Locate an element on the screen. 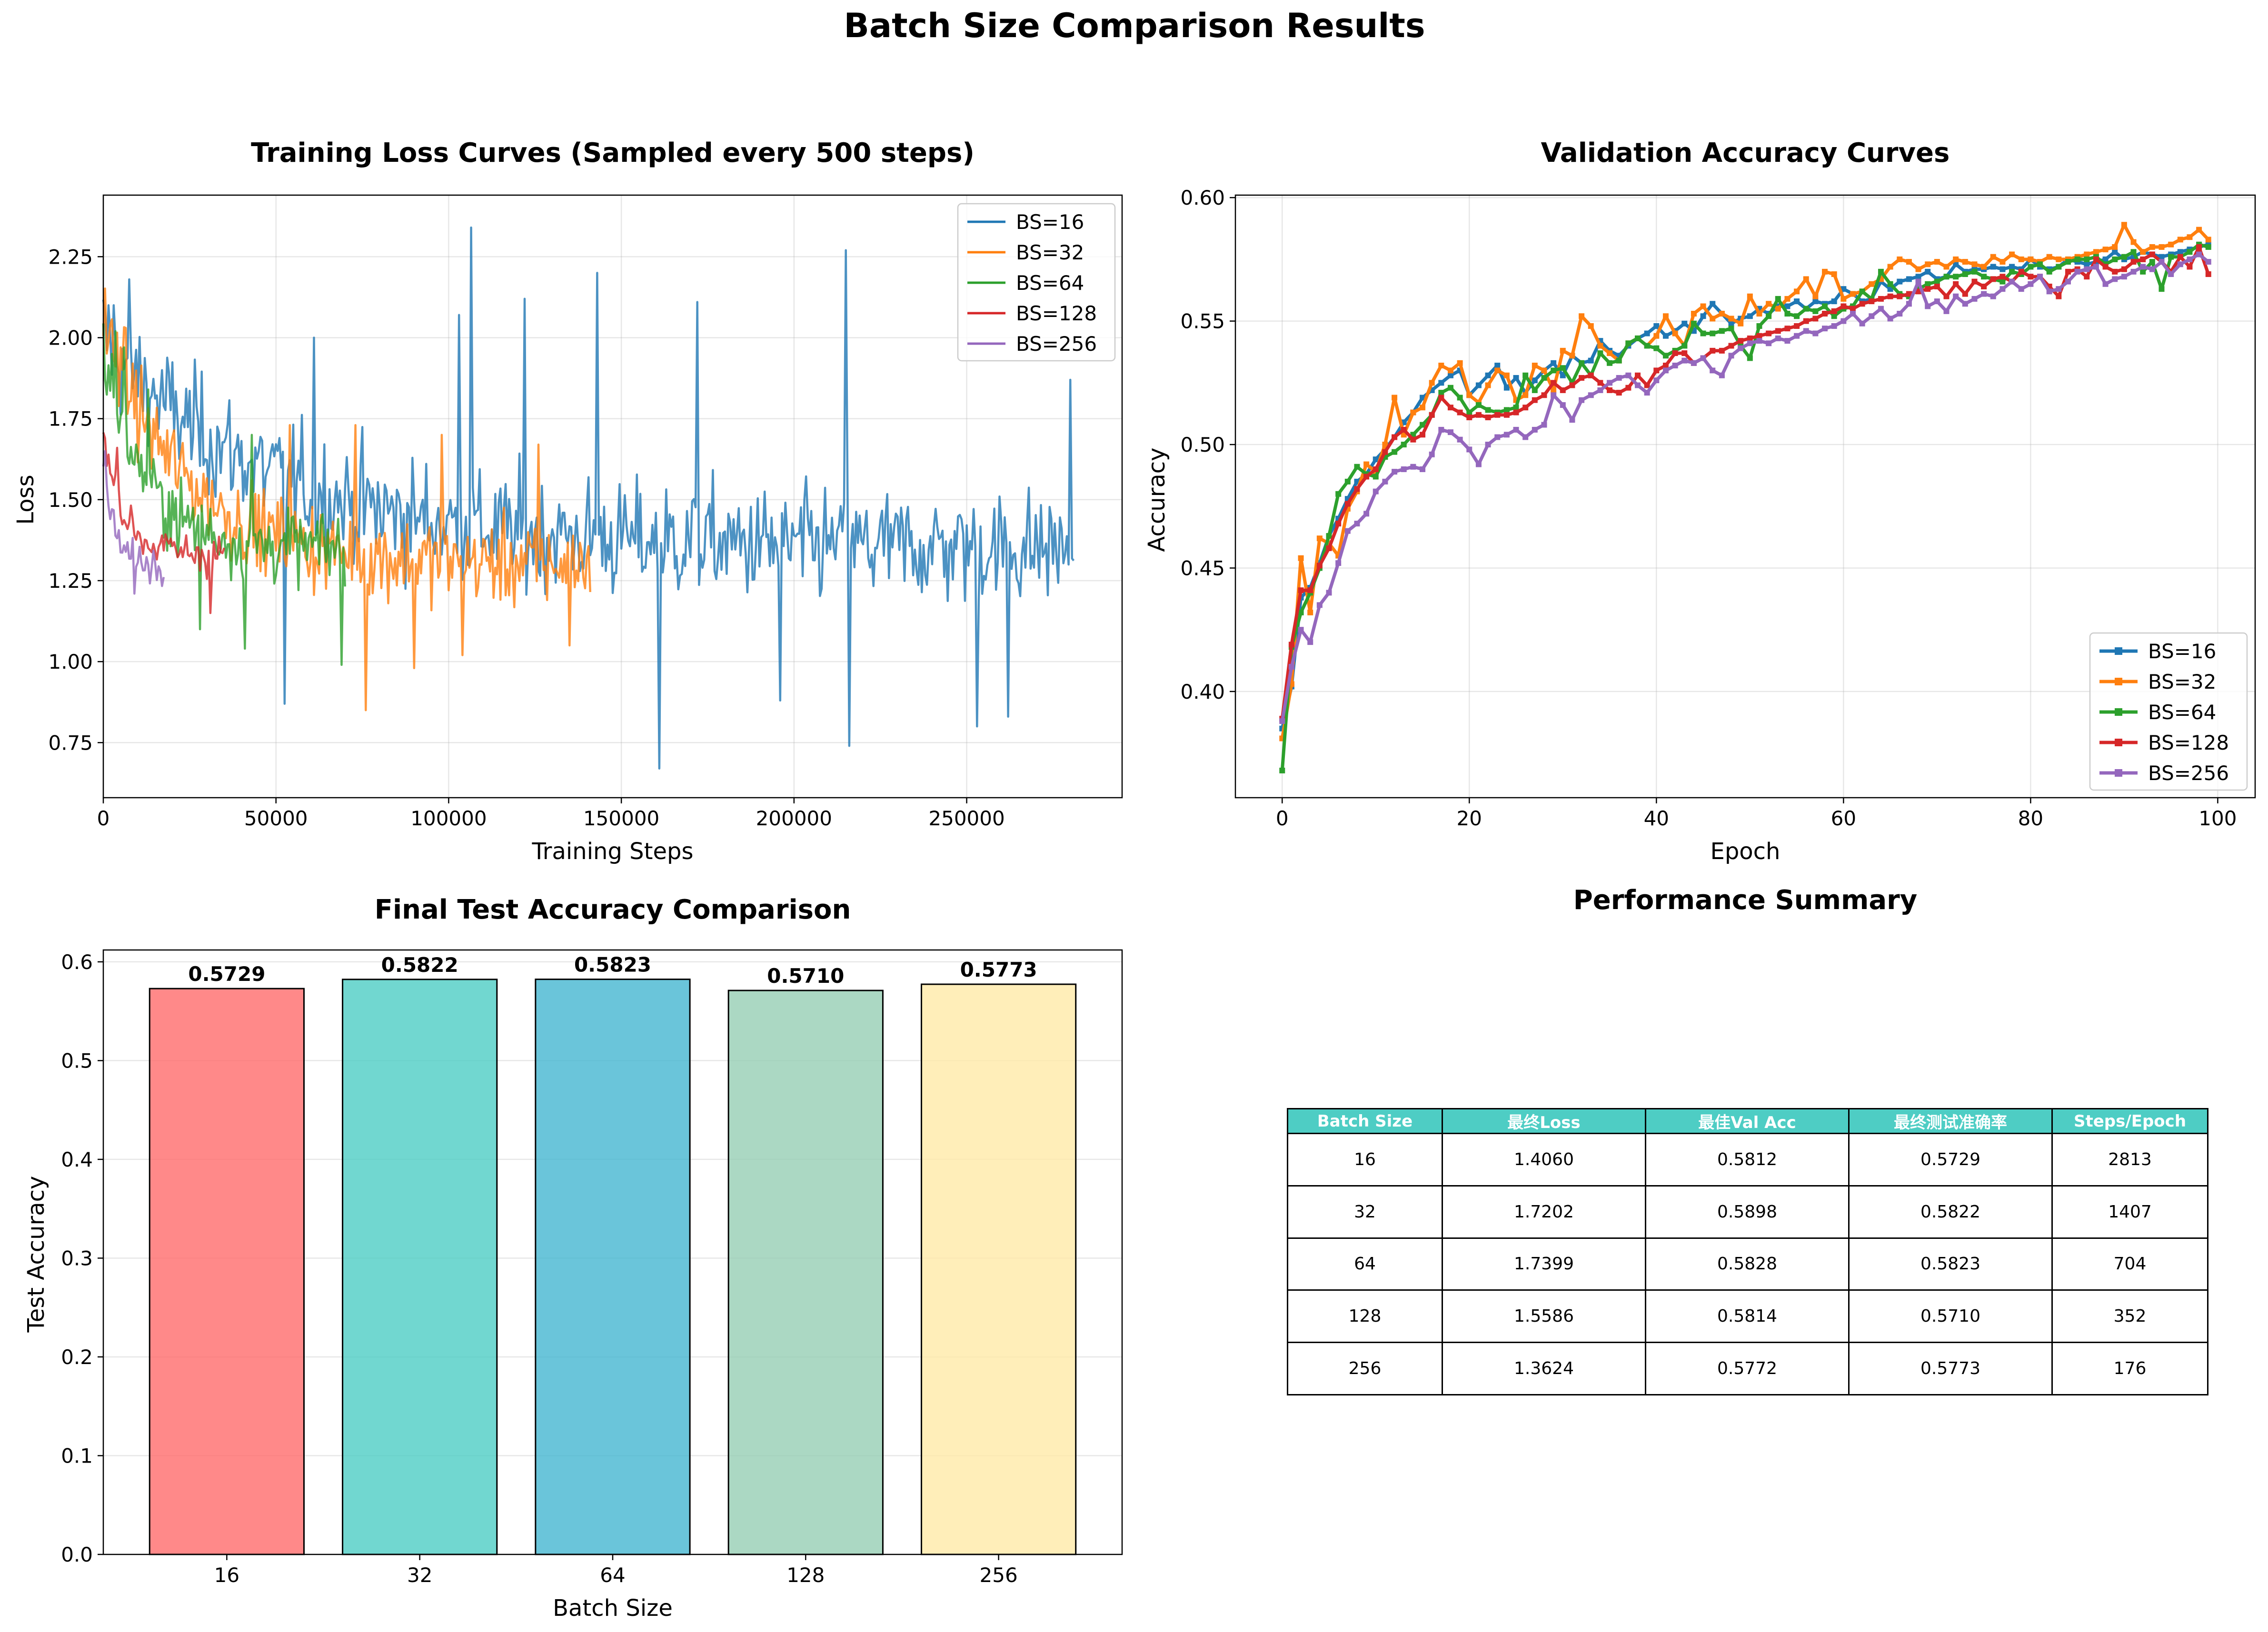 Image resolution: width=2268 pixels, height=1632 pixels. legend-box is located at coordinates (2168, 711).